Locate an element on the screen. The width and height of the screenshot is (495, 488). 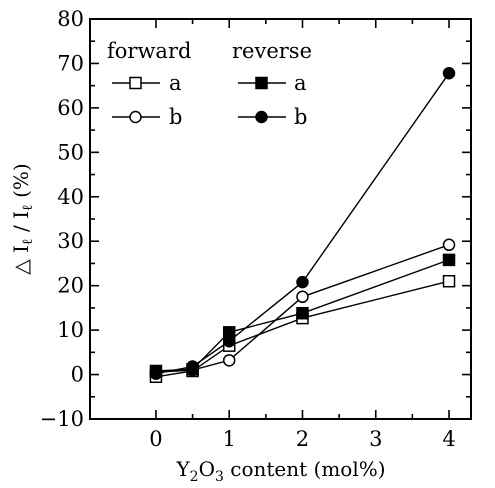
legend-label-forward-b: b is located at coordinates (175, 117).